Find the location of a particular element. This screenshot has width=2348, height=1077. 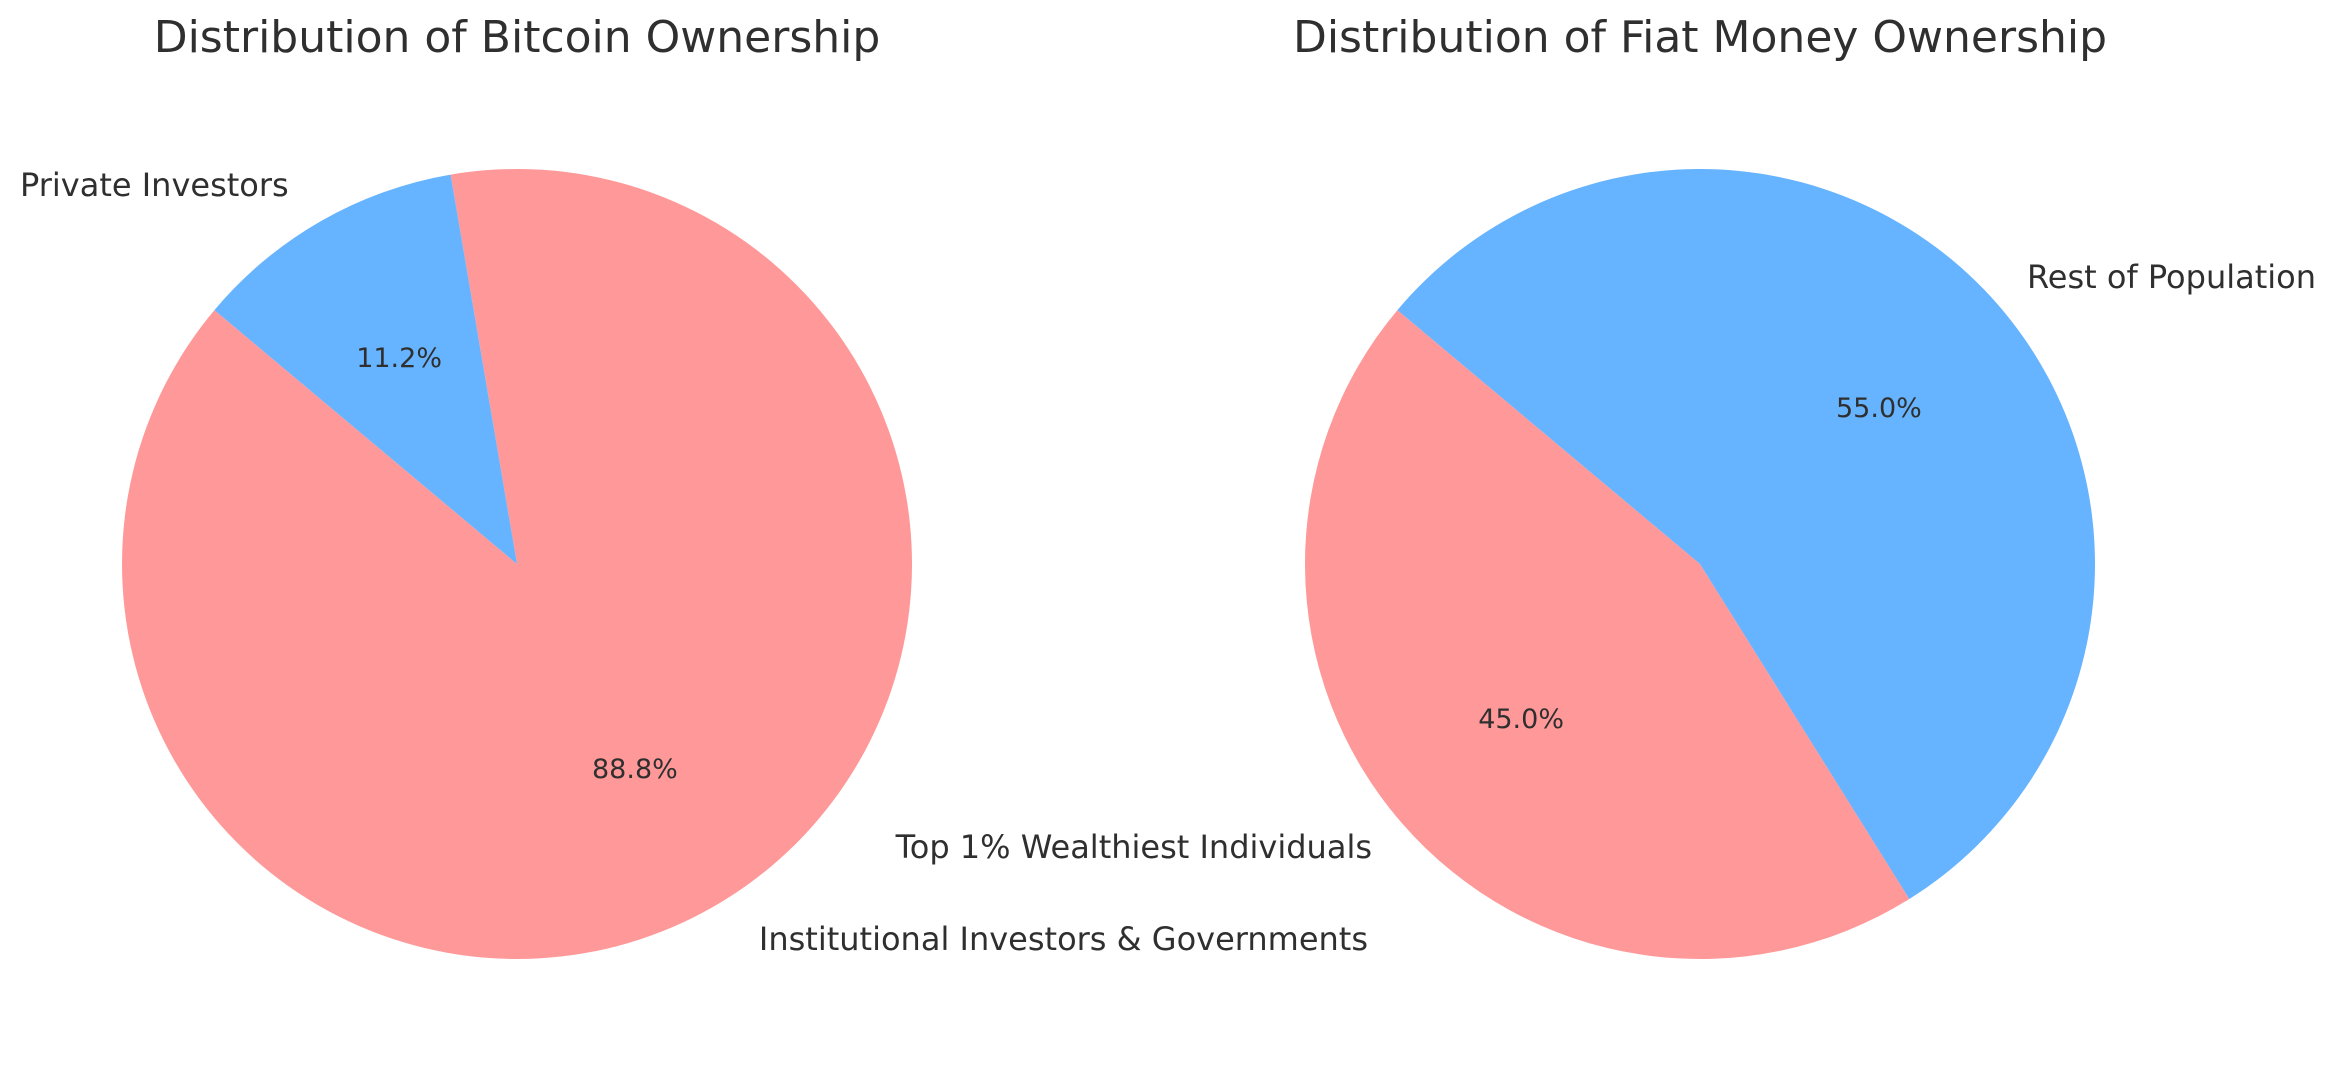

pct-label-private-investors: 11.2% is located at coordinates (399, 358).